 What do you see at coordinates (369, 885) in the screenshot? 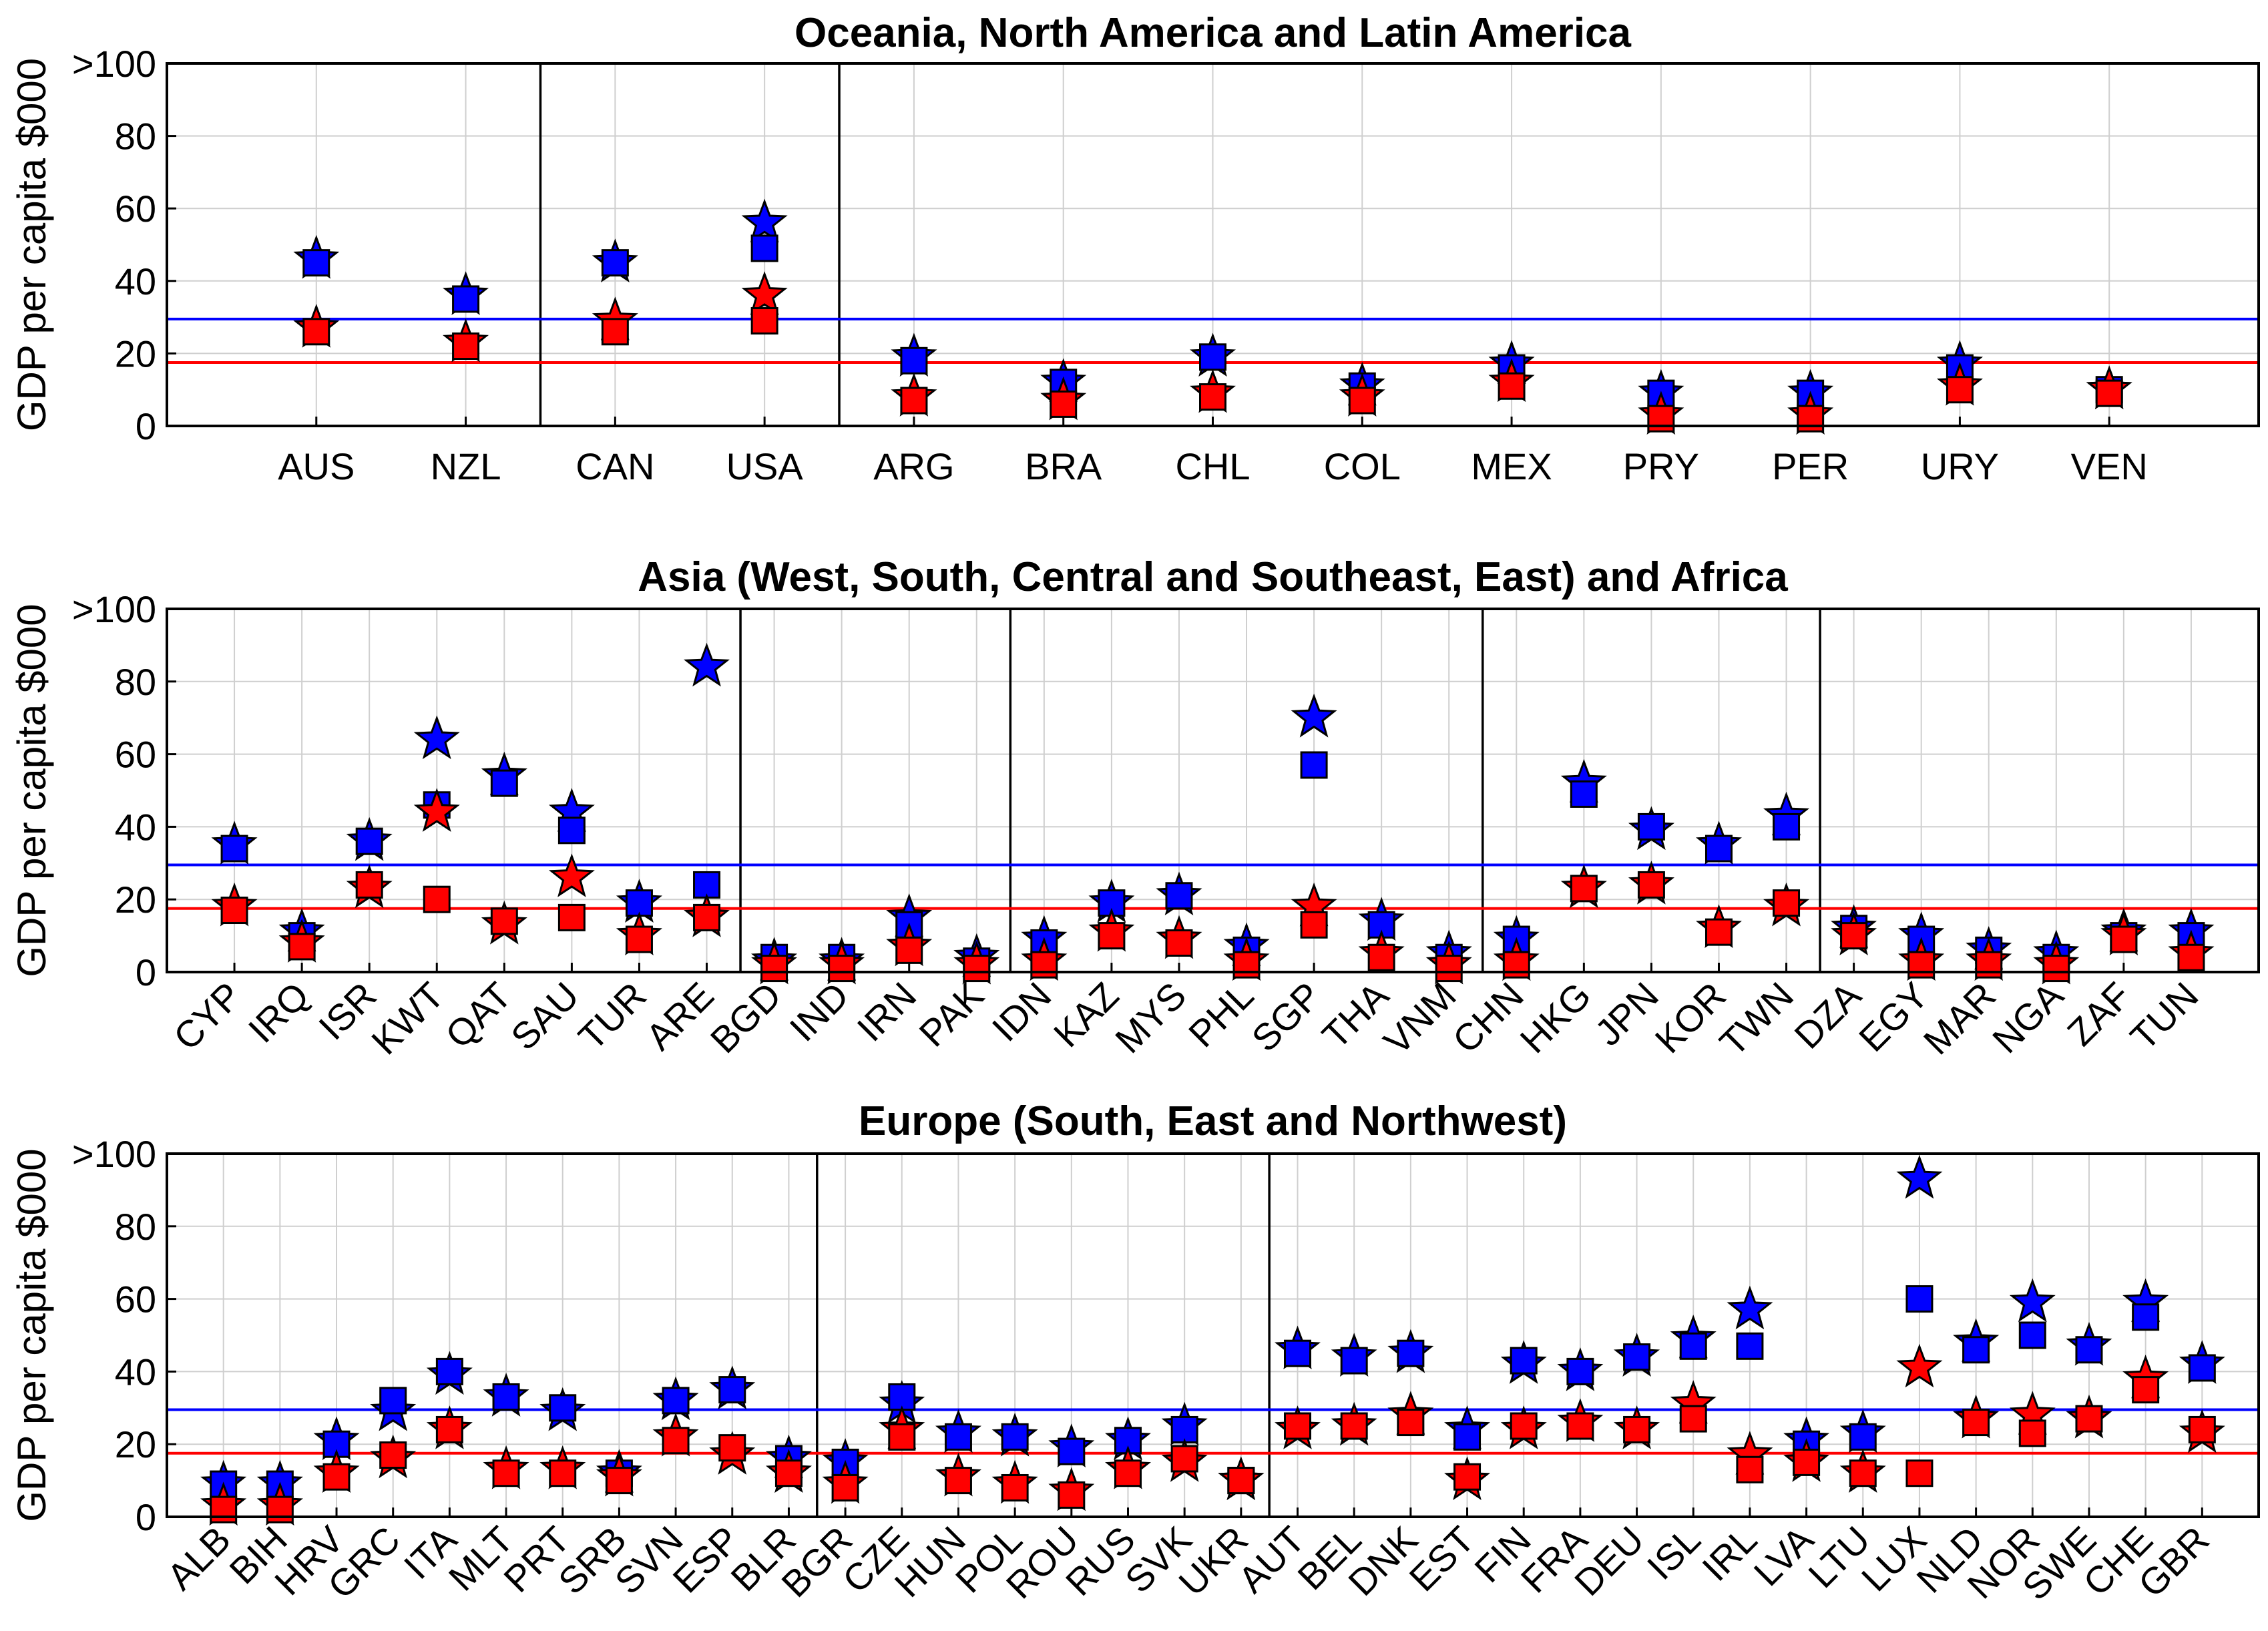
I see `marker-red-square-isr` at bounding box center [369, 885].